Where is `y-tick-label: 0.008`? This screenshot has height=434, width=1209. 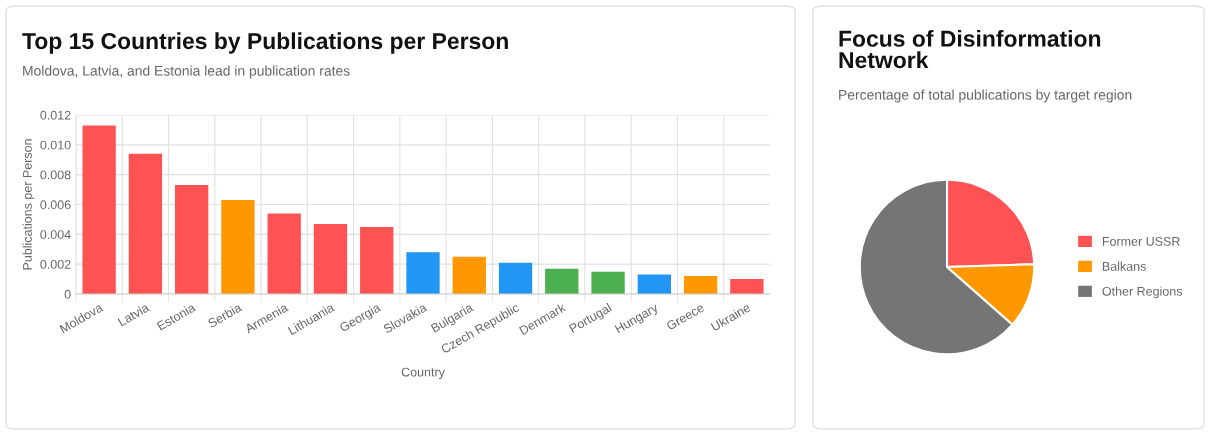
y-tick-label: 0.008 is located at coordinates (55, 175).